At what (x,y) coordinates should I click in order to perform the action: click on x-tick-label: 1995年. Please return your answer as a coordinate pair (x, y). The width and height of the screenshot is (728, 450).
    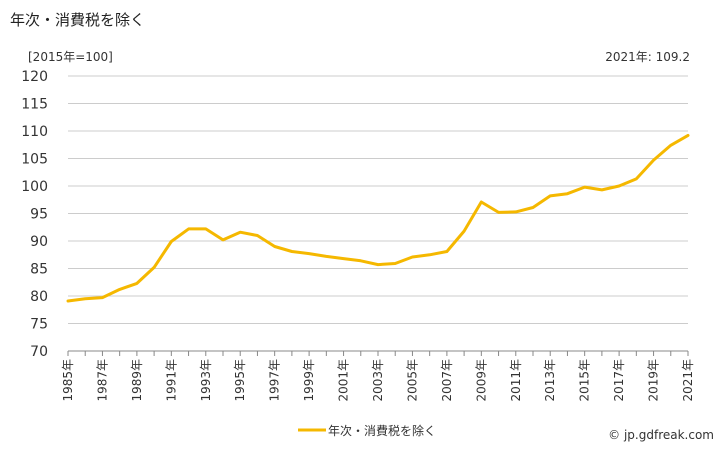
    Looking at the image, I should click on (240, 380).